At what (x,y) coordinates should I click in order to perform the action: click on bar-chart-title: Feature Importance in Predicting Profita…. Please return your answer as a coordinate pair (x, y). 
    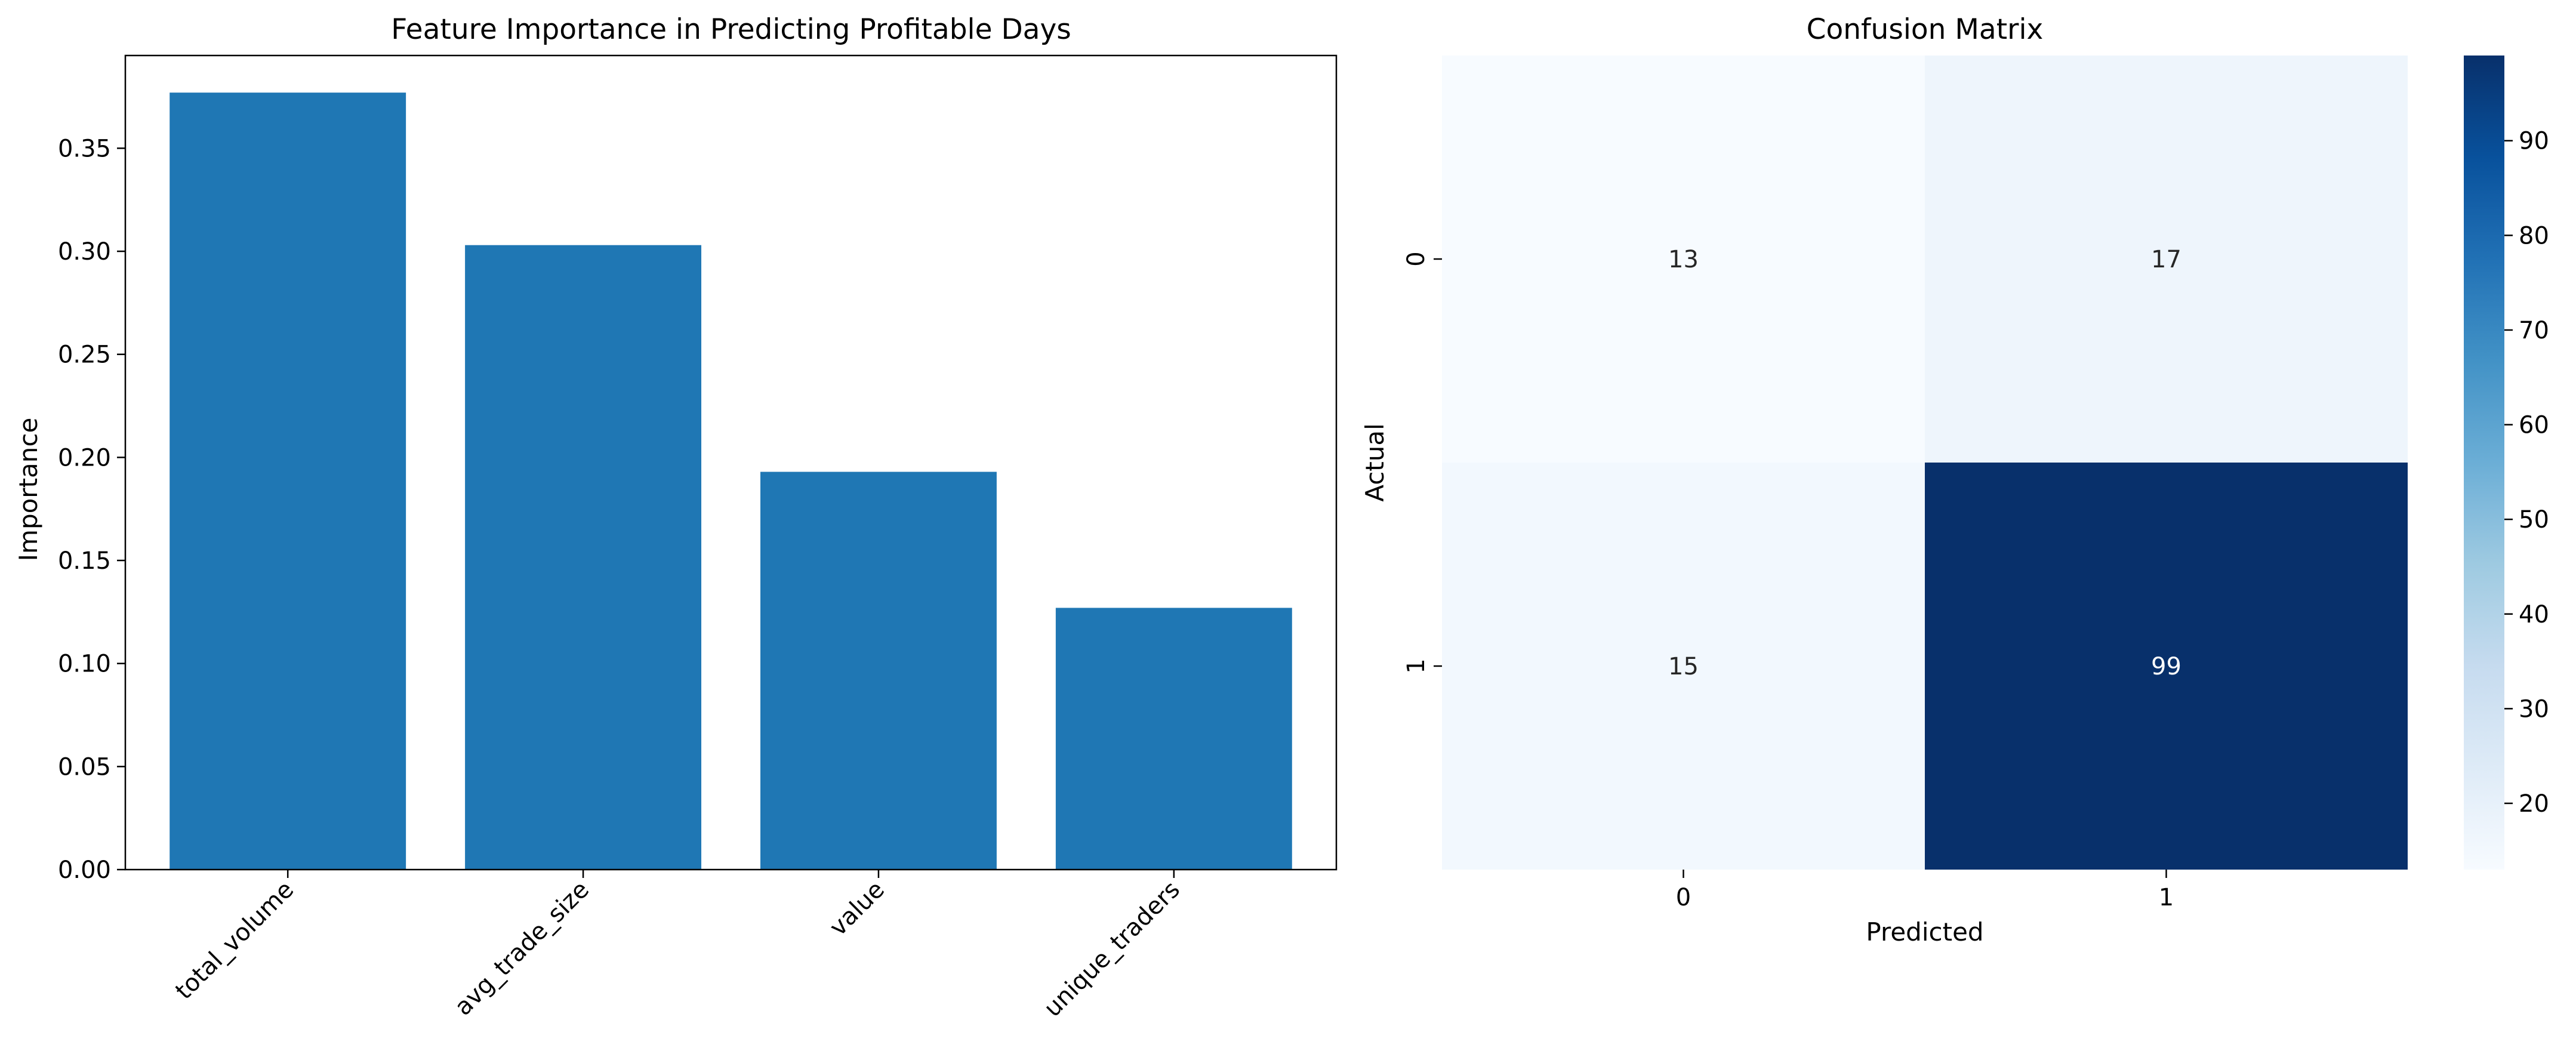
    Looking at the image, I should click on (731, 29).